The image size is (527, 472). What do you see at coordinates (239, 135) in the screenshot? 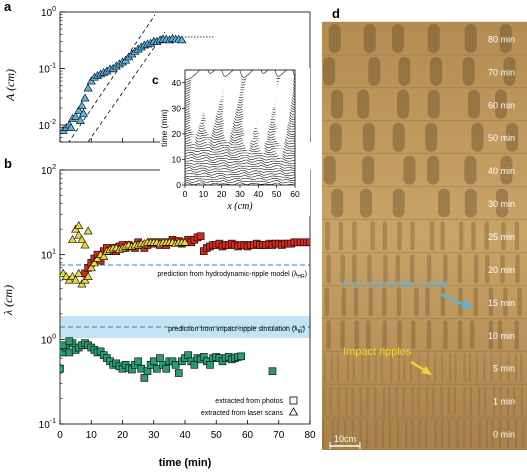
I see `panel-c-ticks` at bounding box center [239, 135].